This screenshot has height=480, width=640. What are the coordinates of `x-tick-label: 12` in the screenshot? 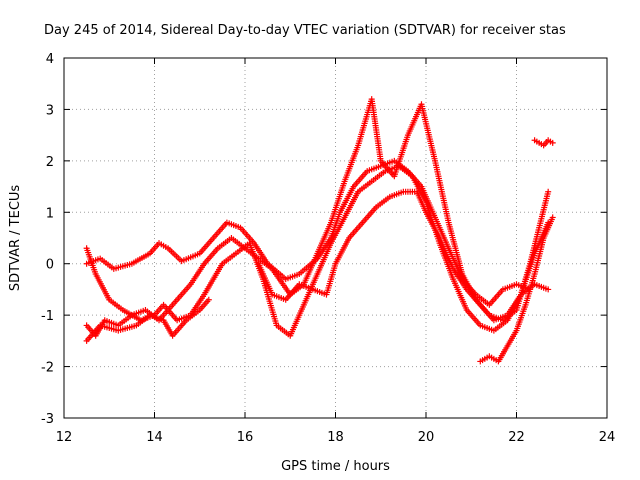 It's located at (64, 437).